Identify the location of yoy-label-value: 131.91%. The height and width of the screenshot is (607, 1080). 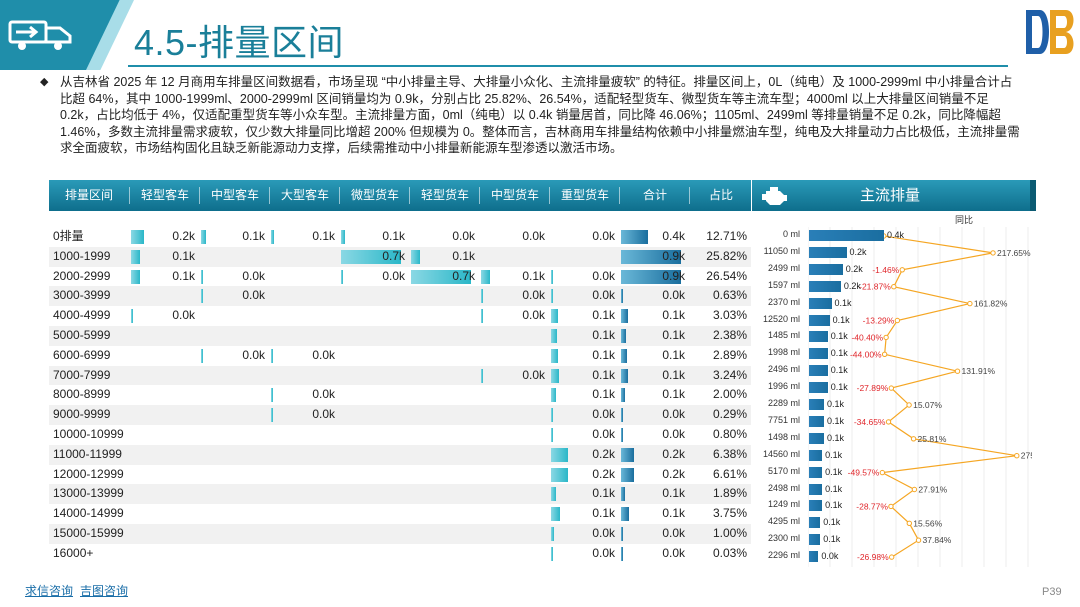
(979, 371).